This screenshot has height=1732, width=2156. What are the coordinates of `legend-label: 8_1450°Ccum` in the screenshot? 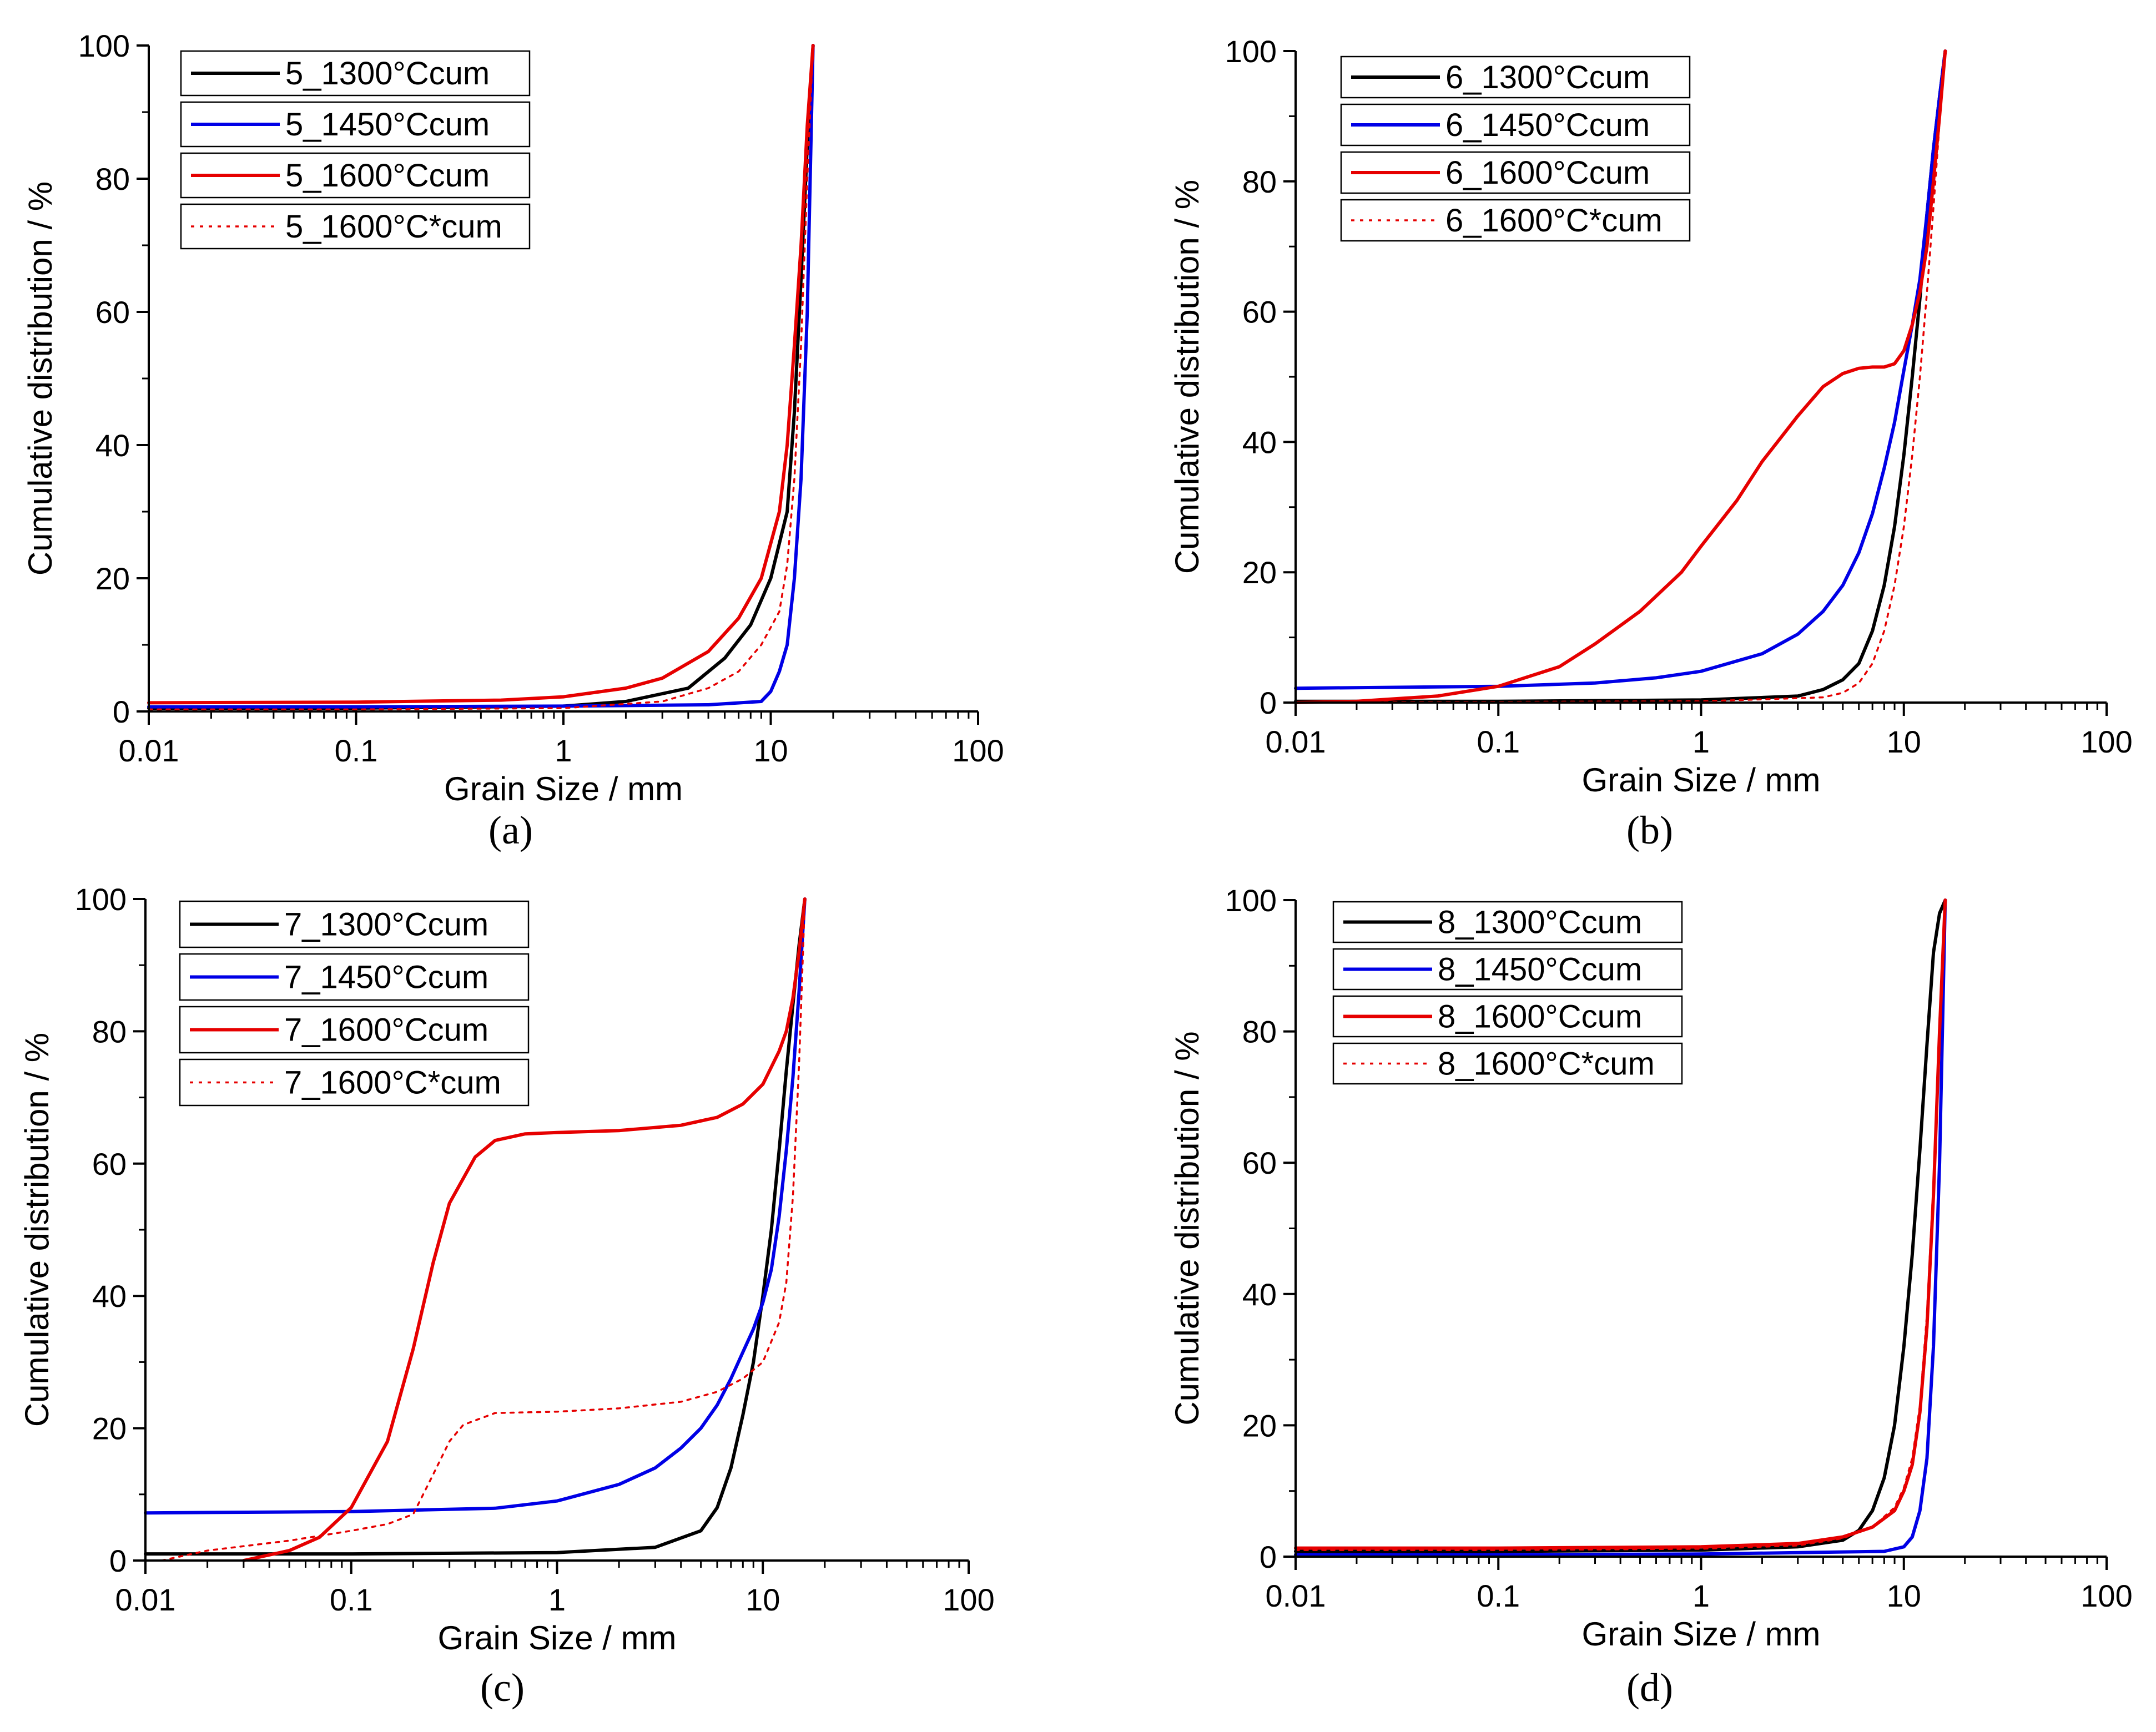 It's located at (1540, 970).